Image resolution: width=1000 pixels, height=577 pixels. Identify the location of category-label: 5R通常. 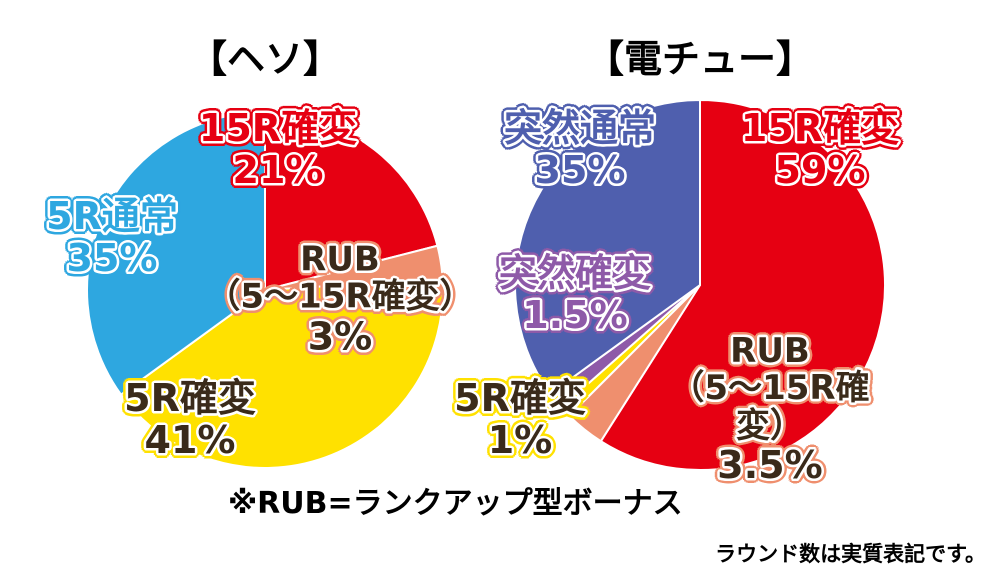
(112, 216).